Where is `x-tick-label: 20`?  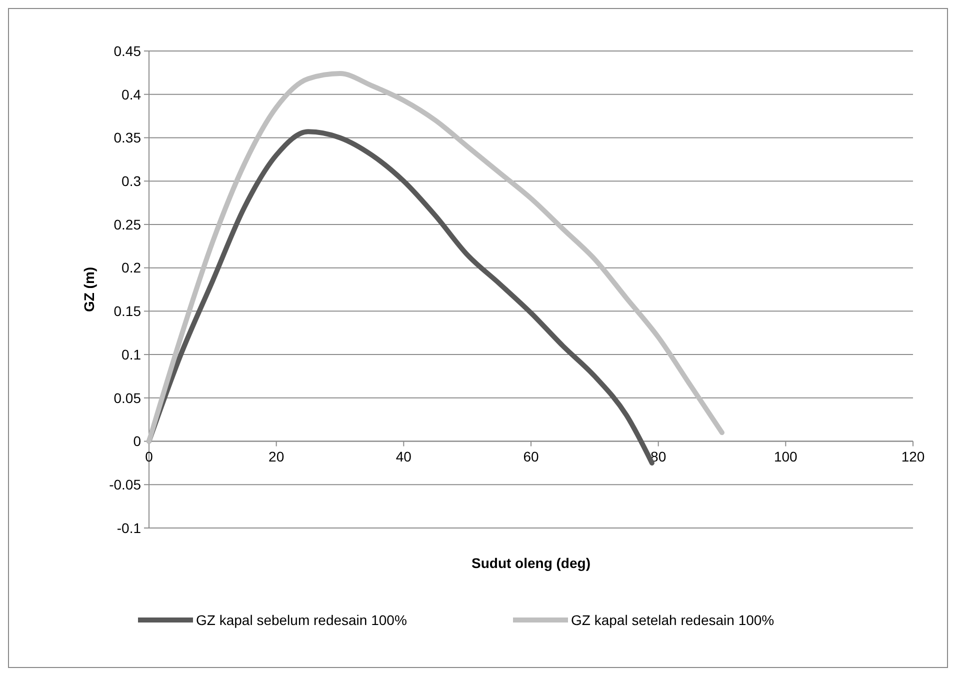 x-tick-label: 20 is located at coordinates (276, 456).